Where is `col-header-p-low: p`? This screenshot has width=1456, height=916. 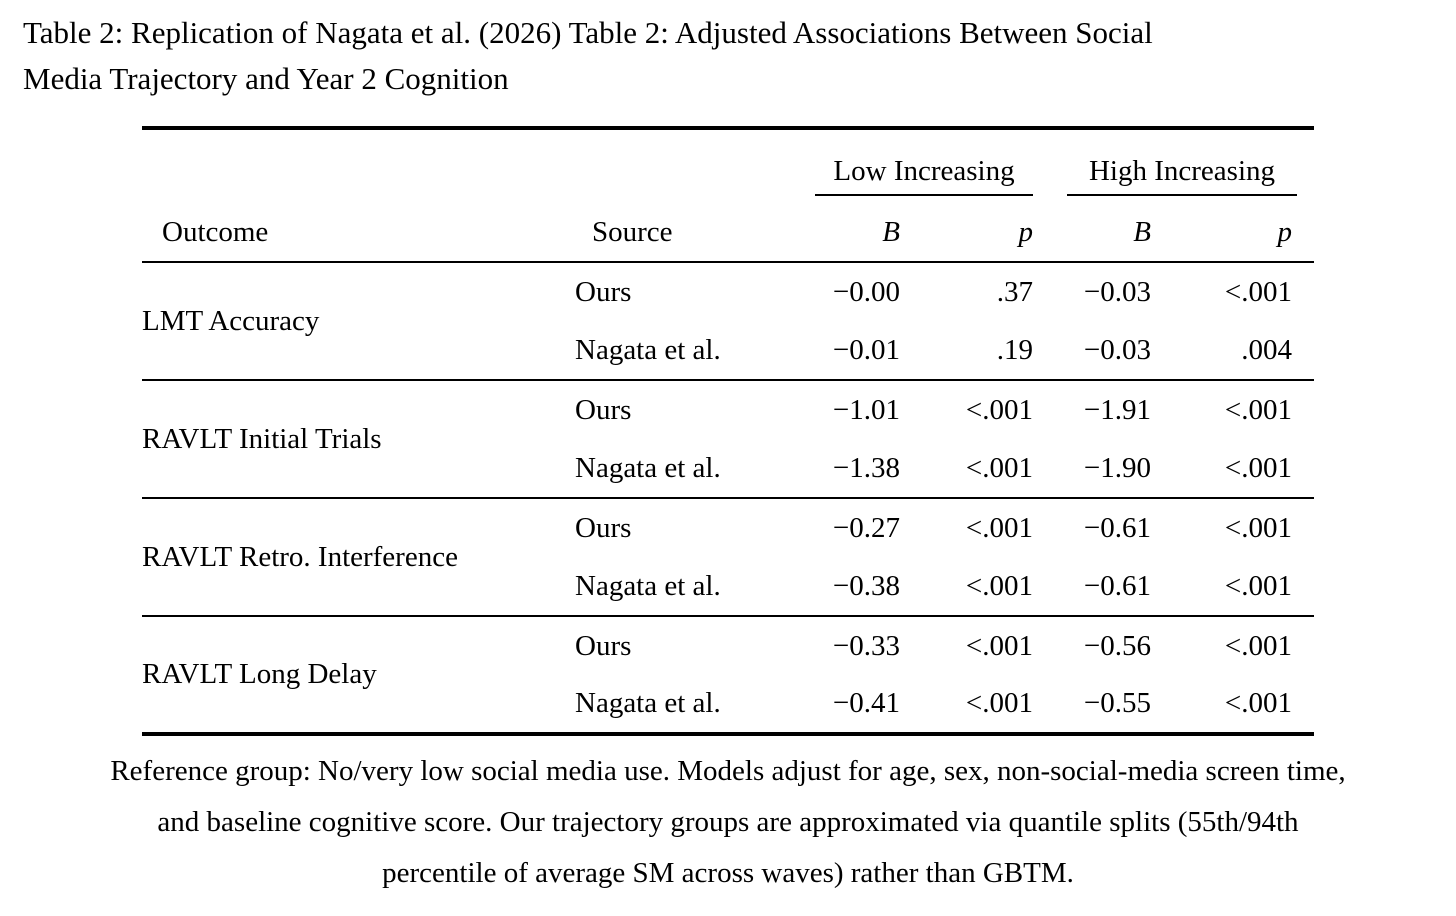
col-header-p-low: p is located at coordinates (966, 229).